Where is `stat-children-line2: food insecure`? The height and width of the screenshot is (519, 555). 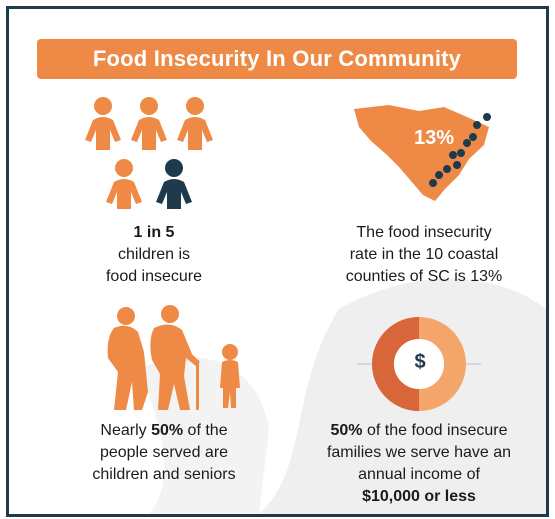
stat-children-line2: food insecure is located at coordinates (154, 276).